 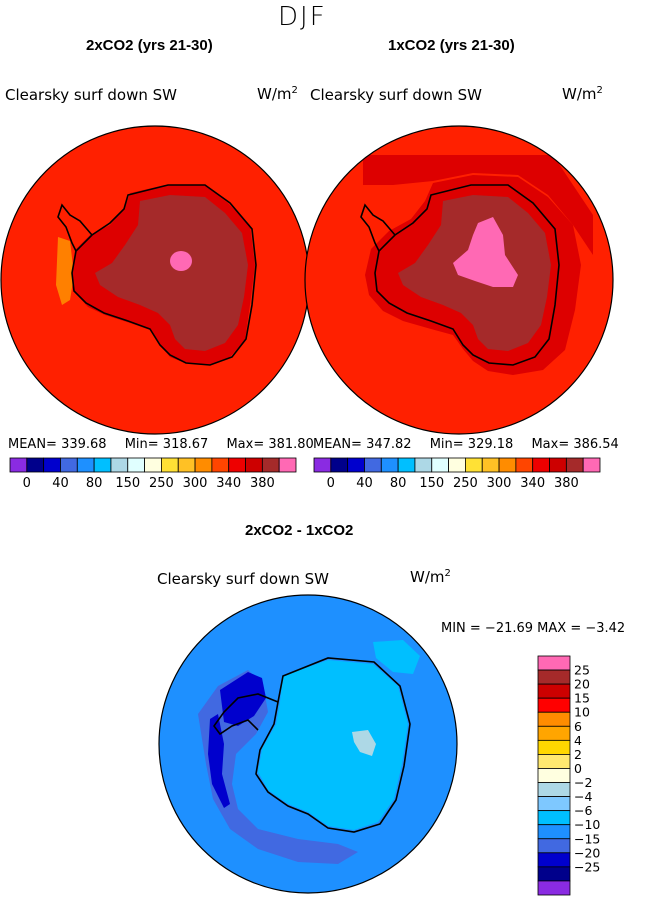 I want to click on colorbar-diff-tick-label: 25, so click(x=582, y=670).